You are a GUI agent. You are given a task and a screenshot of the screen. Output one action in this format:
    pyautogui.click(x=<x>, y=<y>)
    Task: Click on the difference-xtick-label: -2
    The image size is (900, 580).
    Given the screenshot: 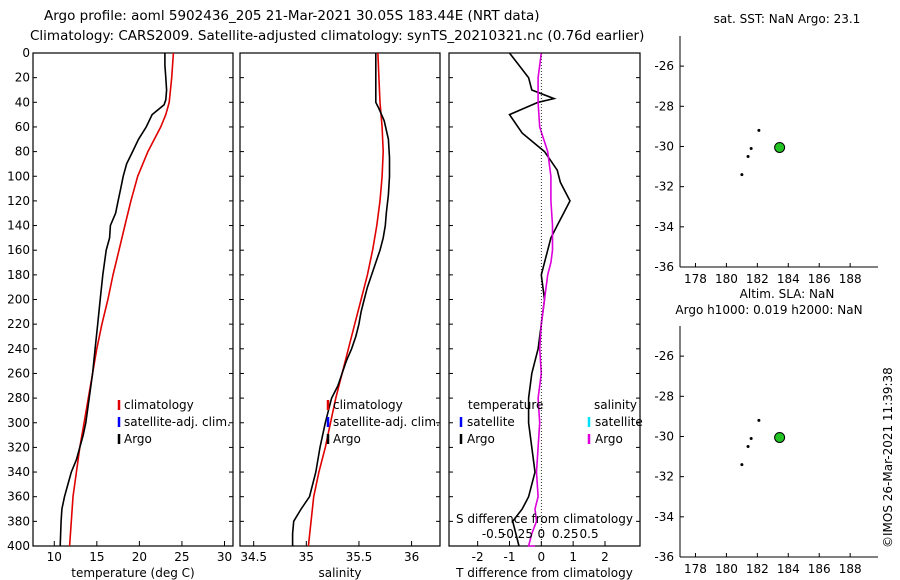 What is the action you would take?
    pyautogui.click(x=478, y=557)
    